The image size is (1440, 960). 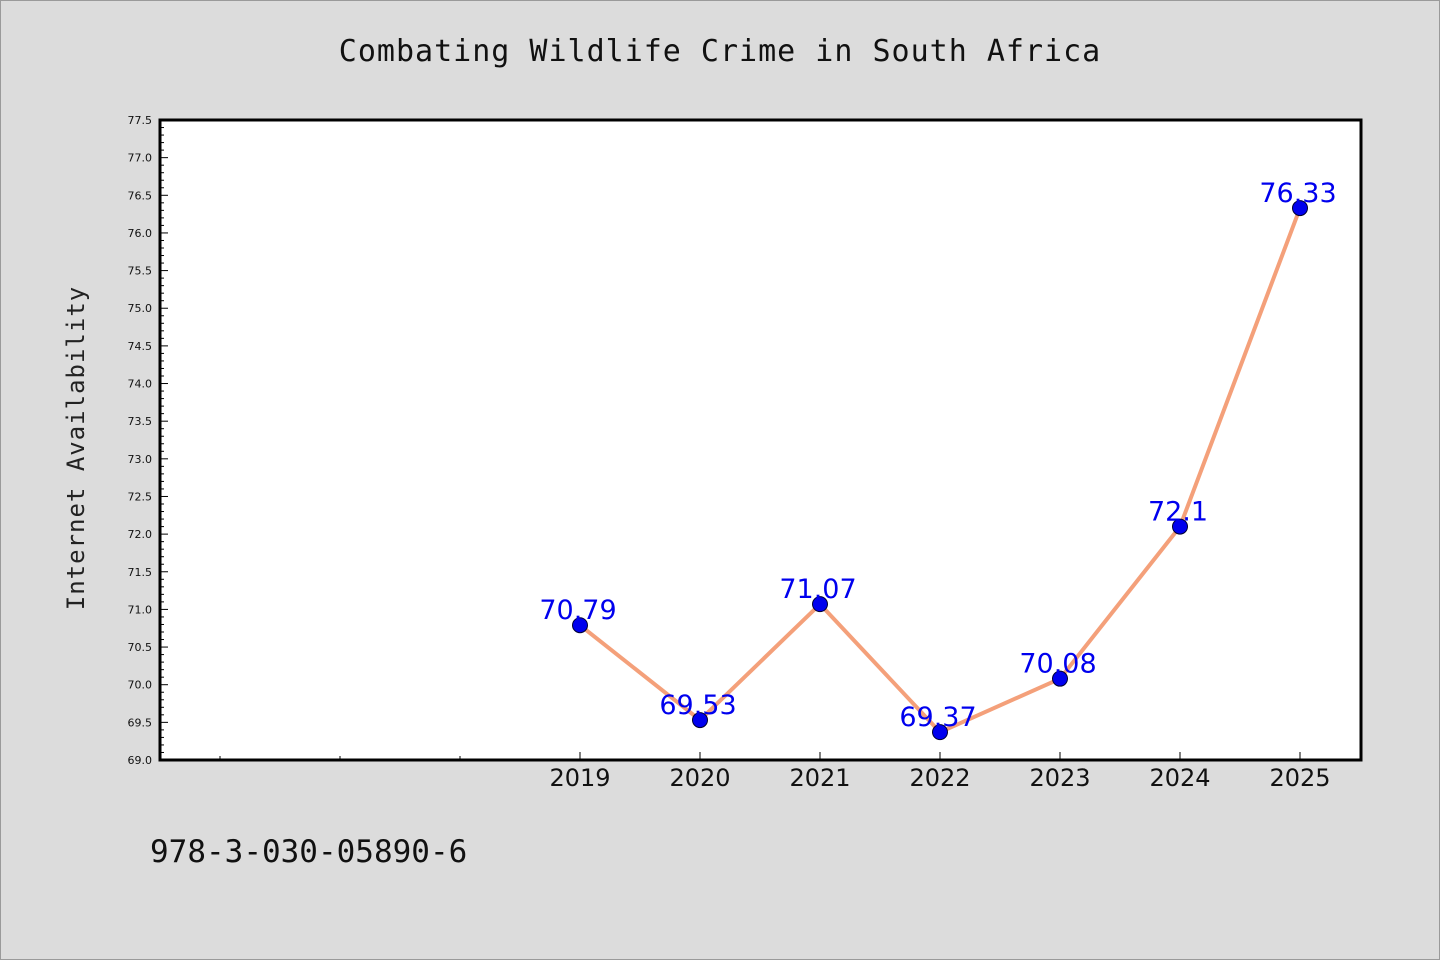 What do you see at coordinates (140, 534) in the screenshot?
I see `y-tick-label: 72.0` at bounding box center [140, 534].